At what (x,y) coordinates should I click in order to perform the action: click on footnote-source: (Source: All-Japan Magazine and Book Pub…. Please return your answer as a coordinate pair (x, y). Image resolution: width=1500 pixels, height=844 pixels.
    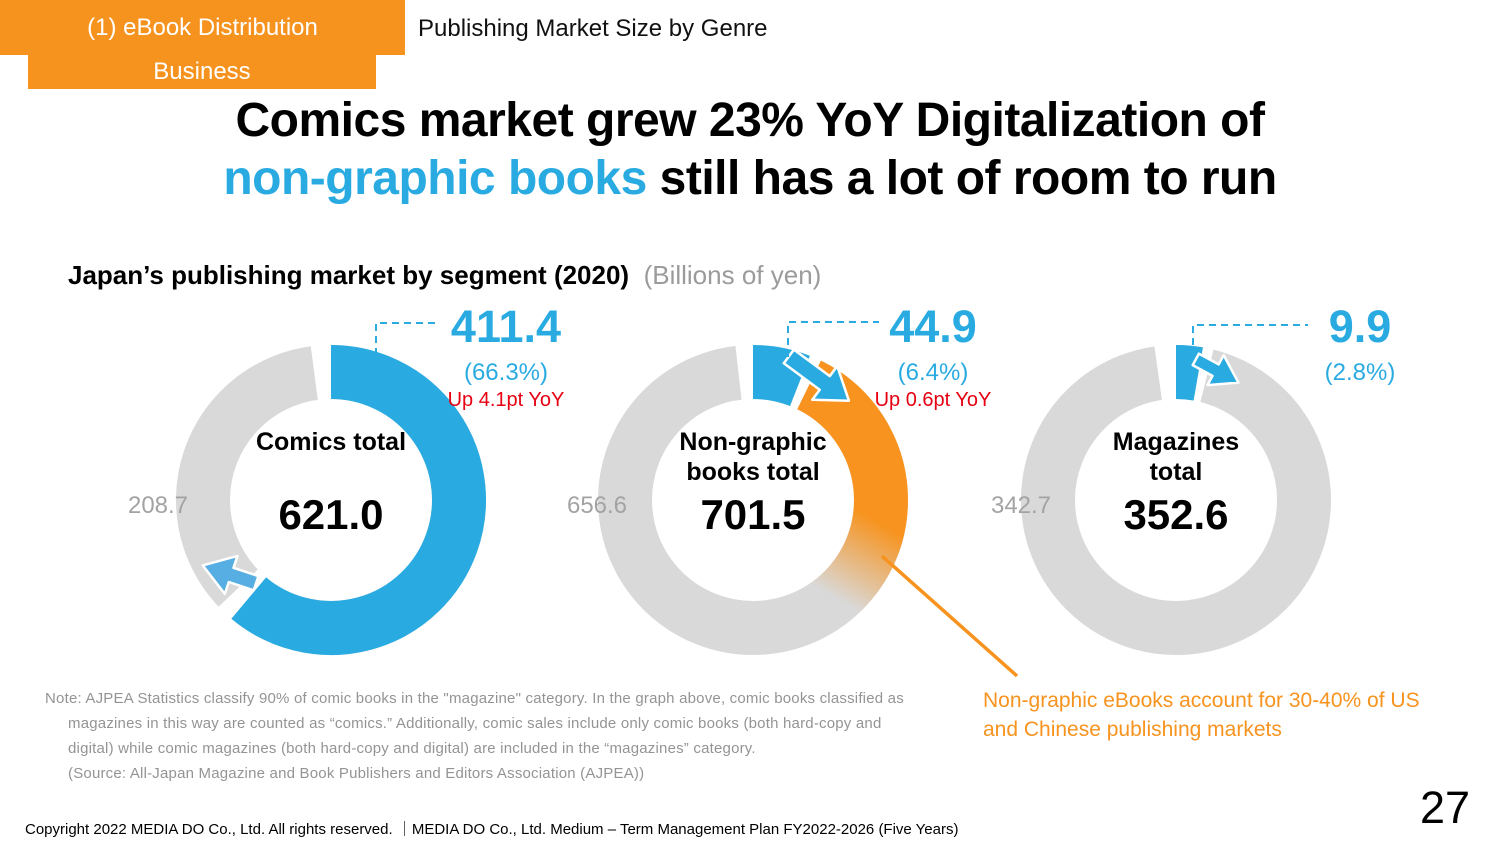
    Looking at the image, I should click on (356, 773).